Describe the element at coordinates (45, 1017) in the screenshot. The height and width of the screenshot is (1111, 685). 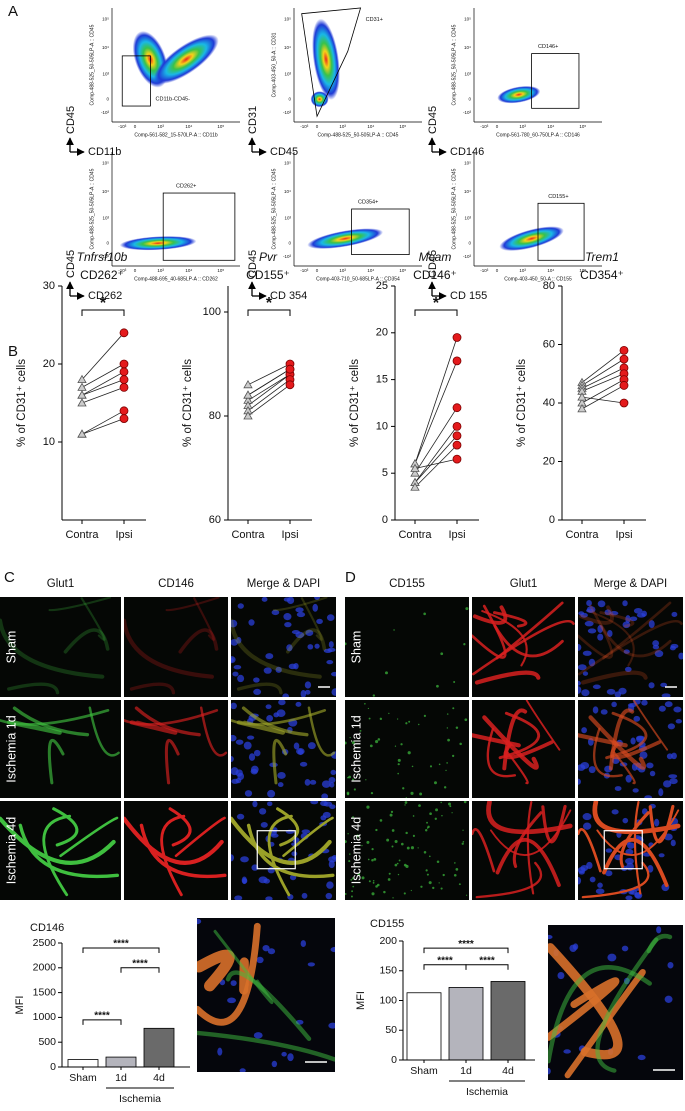
I see `y-tick-label: 1000` at that location.